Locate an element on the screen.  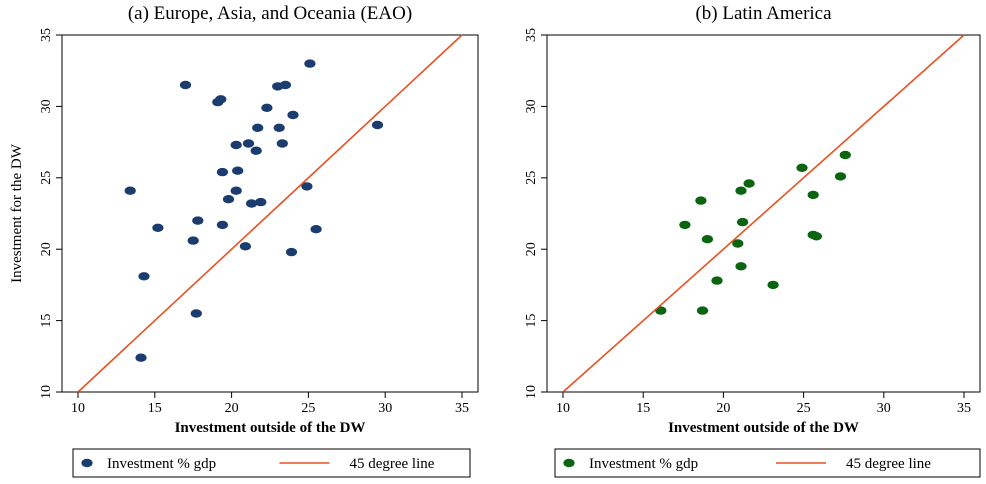
y-axis-label: Investment for the DW is located at coordinates (17, 213).